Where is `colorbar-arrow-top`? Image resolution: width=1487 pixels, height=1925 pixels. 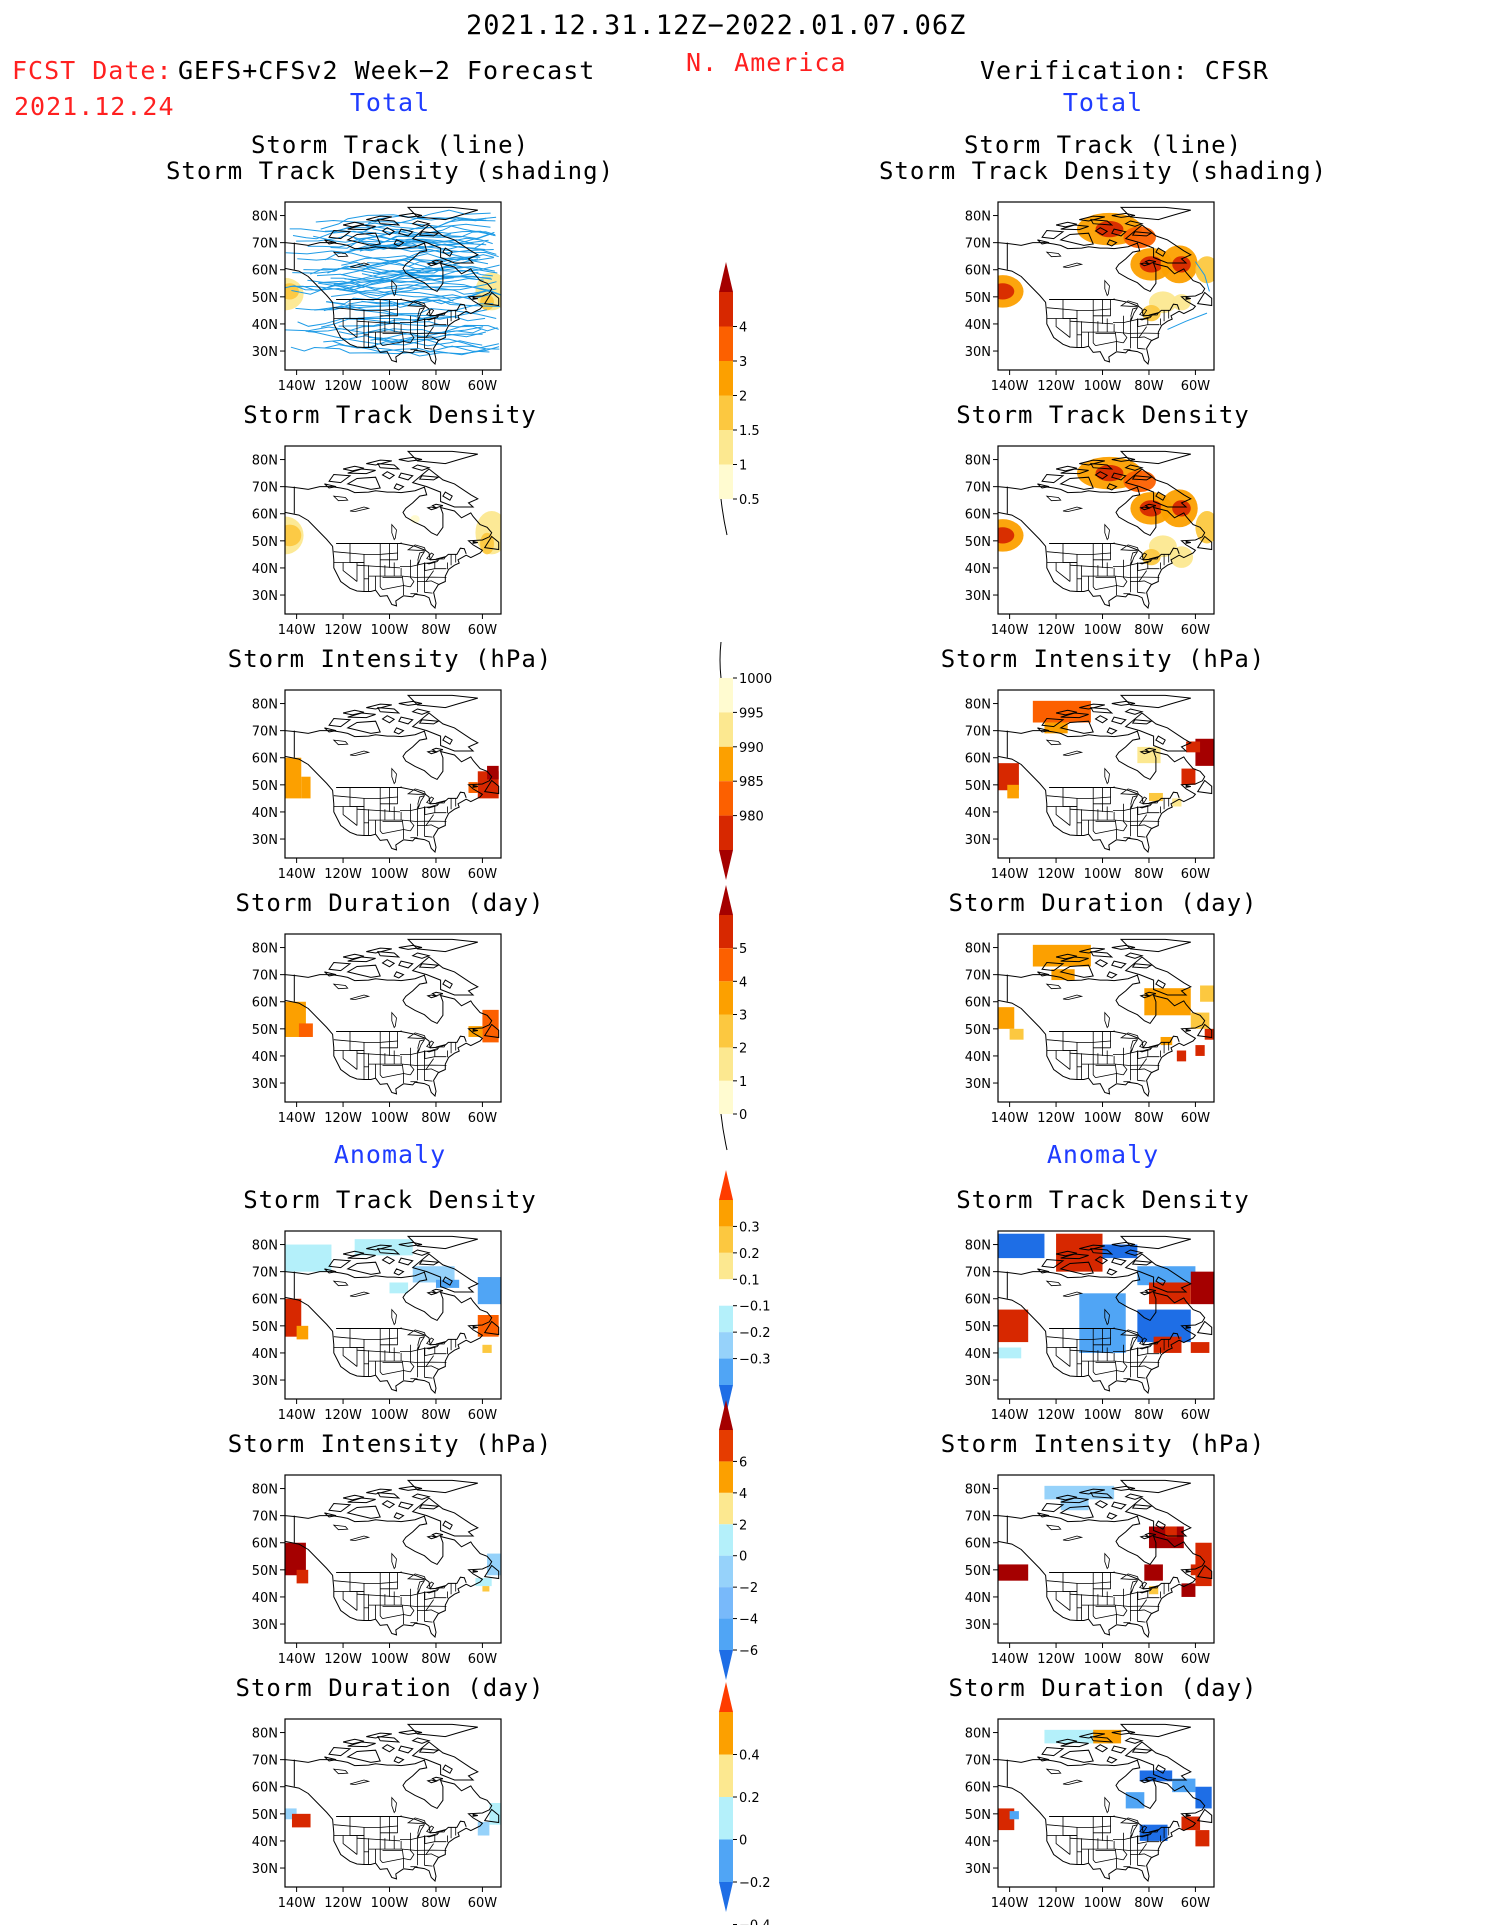 colorbar-arrow-top is located at coordinates (726, 277).